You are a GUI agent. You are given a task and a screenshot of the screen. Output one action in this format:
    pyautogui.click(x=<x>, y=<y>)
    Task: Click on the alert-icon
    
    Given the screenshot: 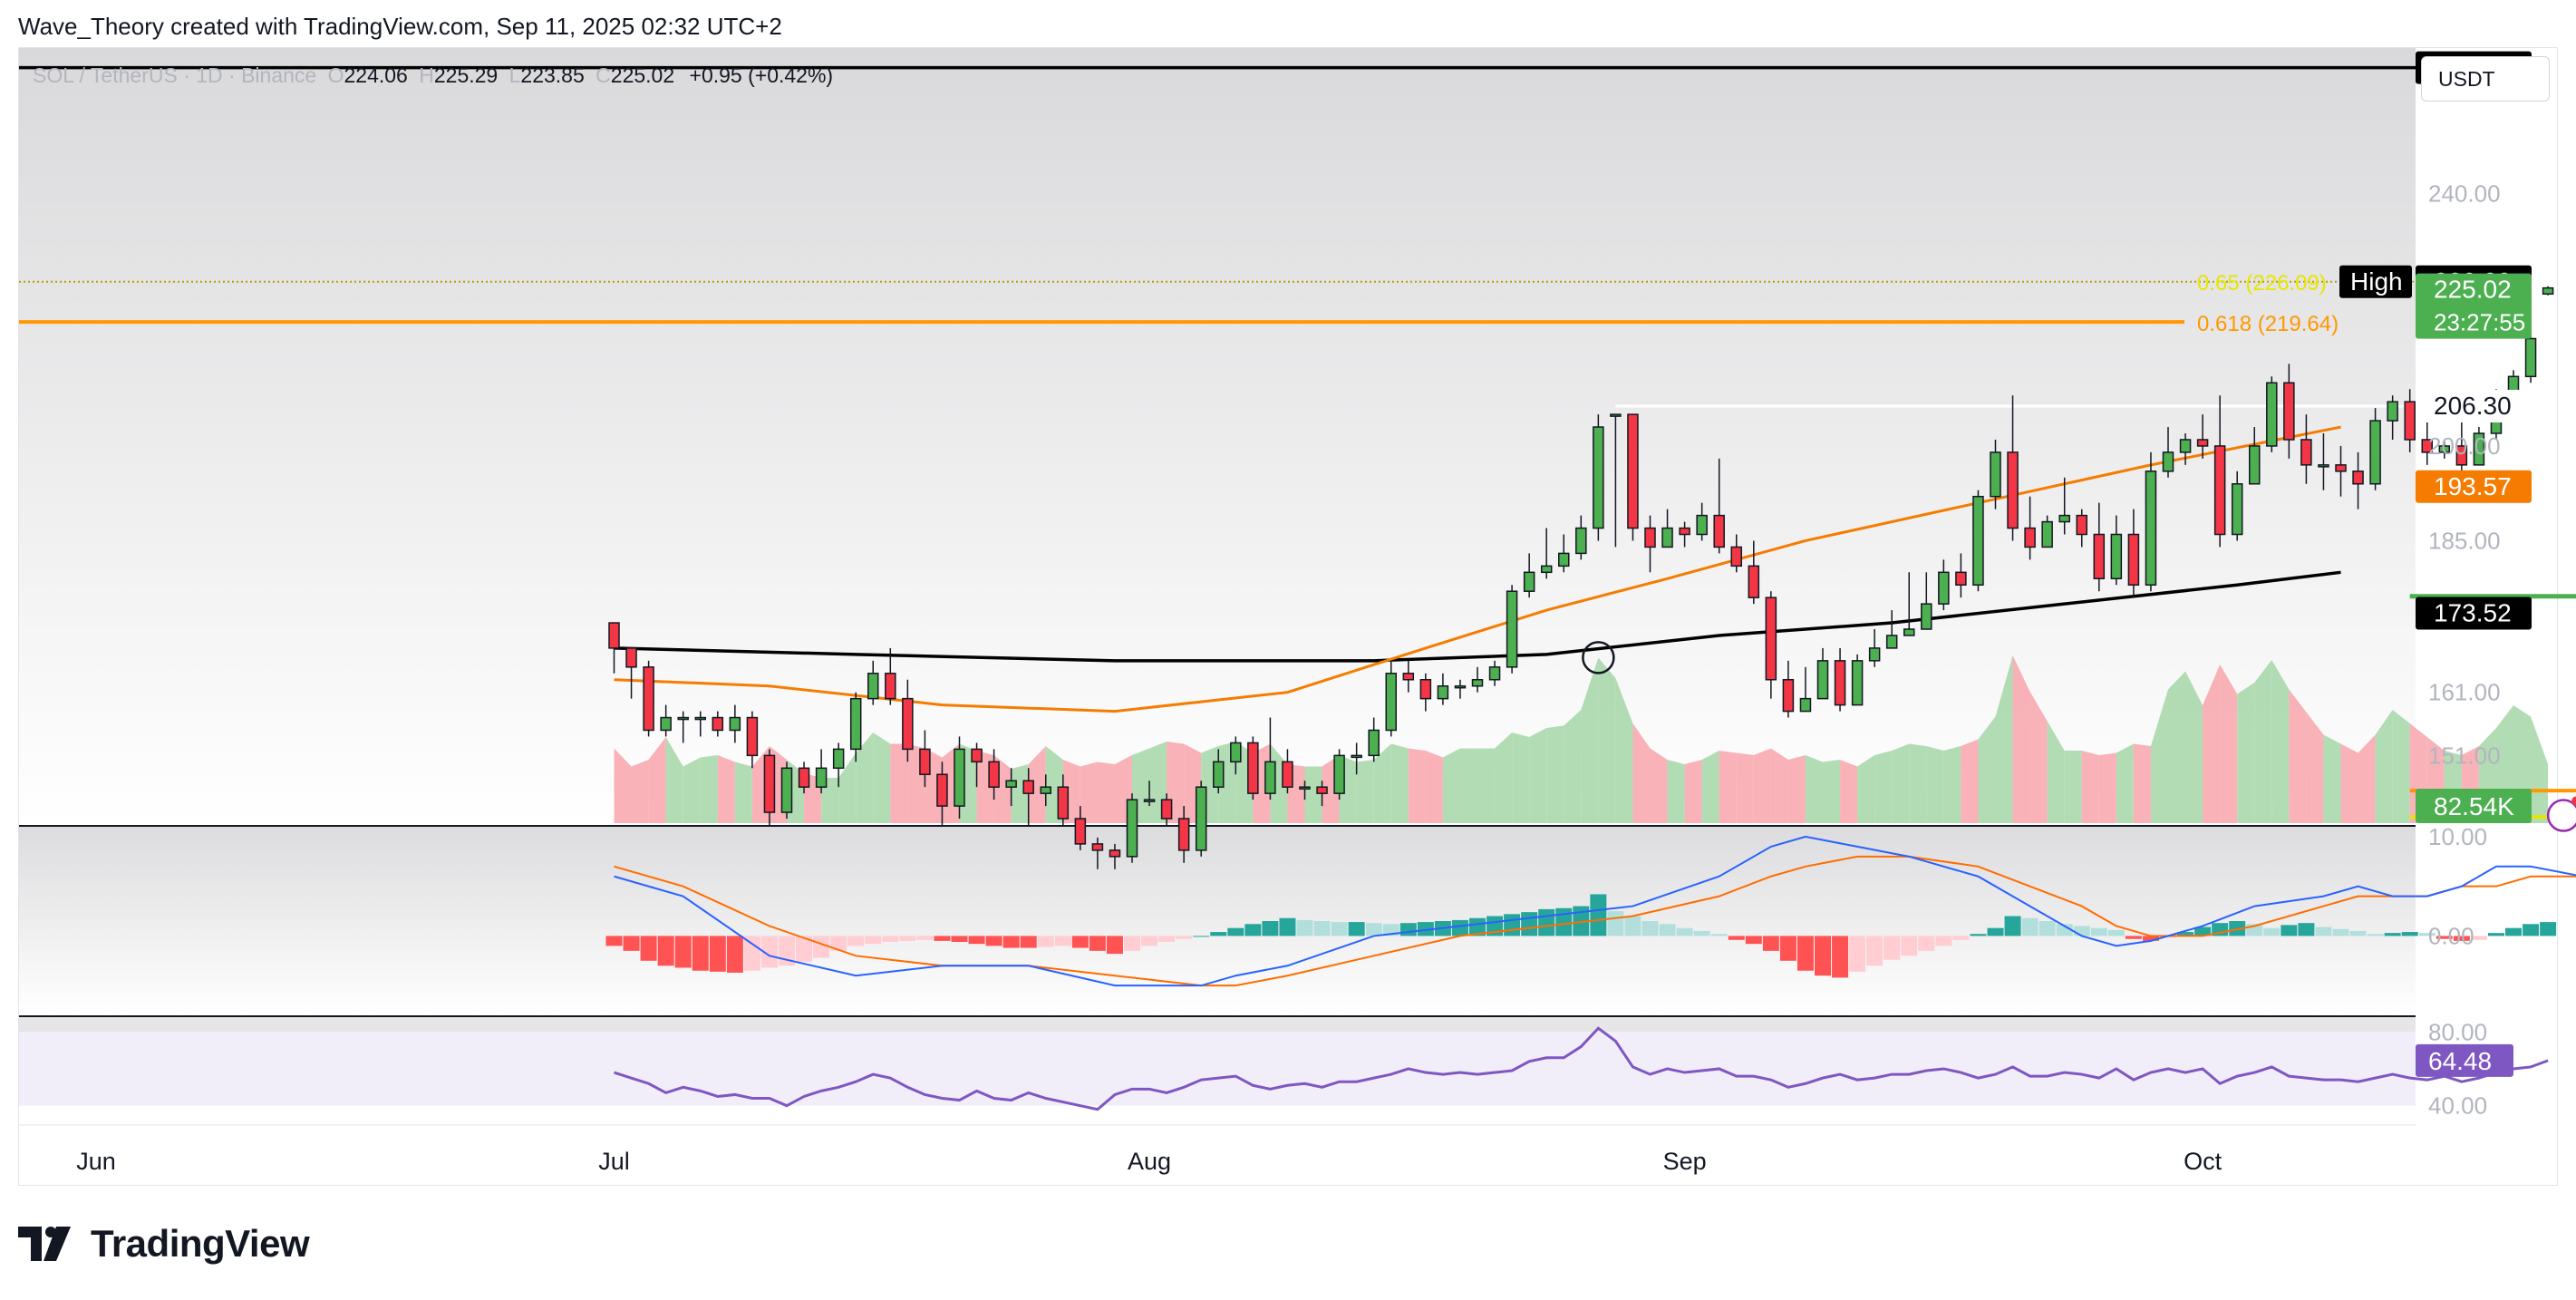 What is the action you would take?
    pyautogui.click(x=2561, y=815)
    